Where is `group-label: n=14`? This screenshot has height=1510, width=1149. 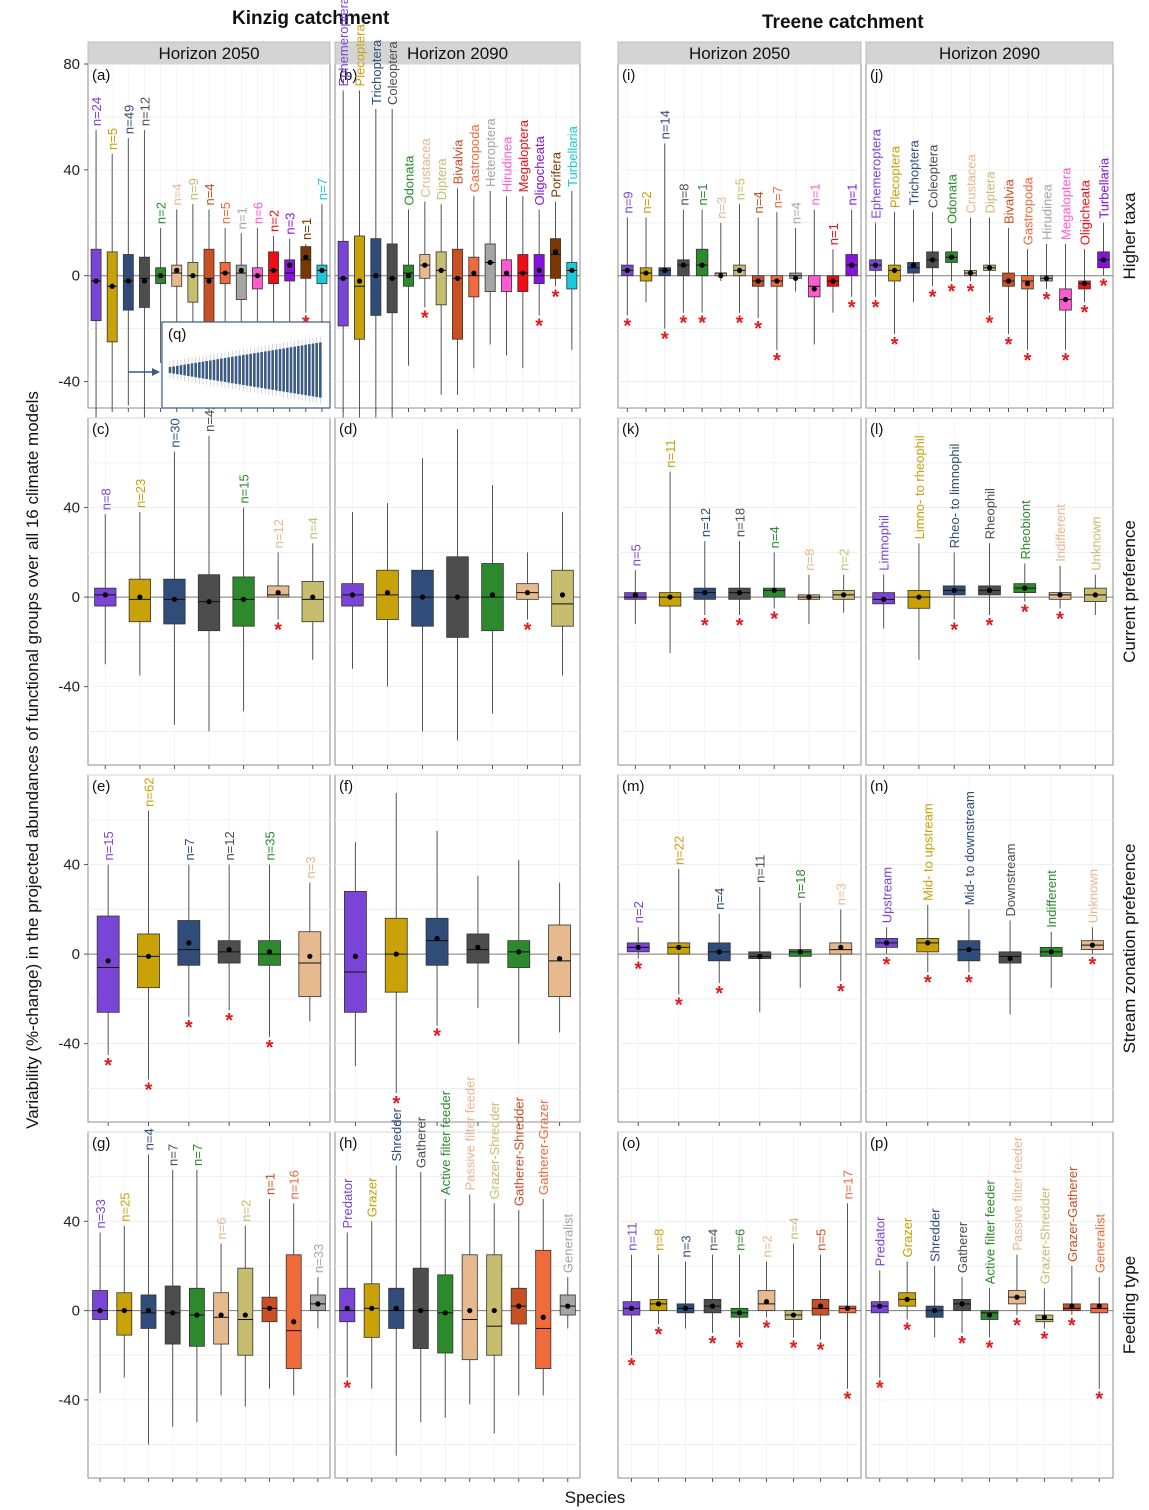 group-label: n=14 is located at coordinates (665, 124).